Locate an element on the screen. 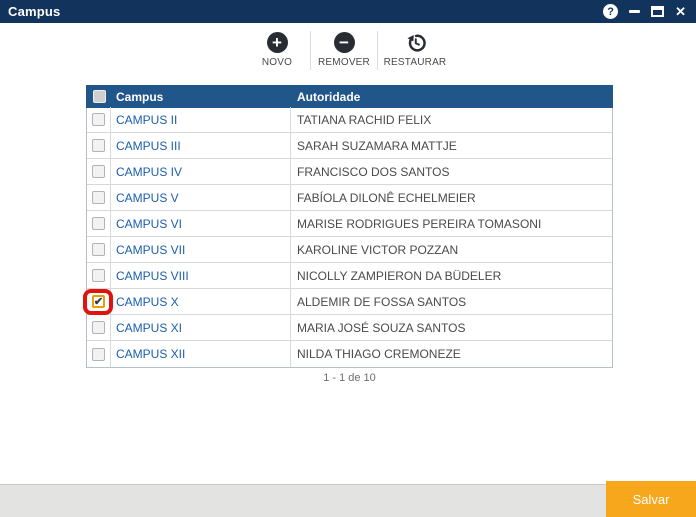 The image size is (696, 517). table-row: CAMPUS IV FRANCISCO DOS SANTOS is located at coordinates (349, 172).